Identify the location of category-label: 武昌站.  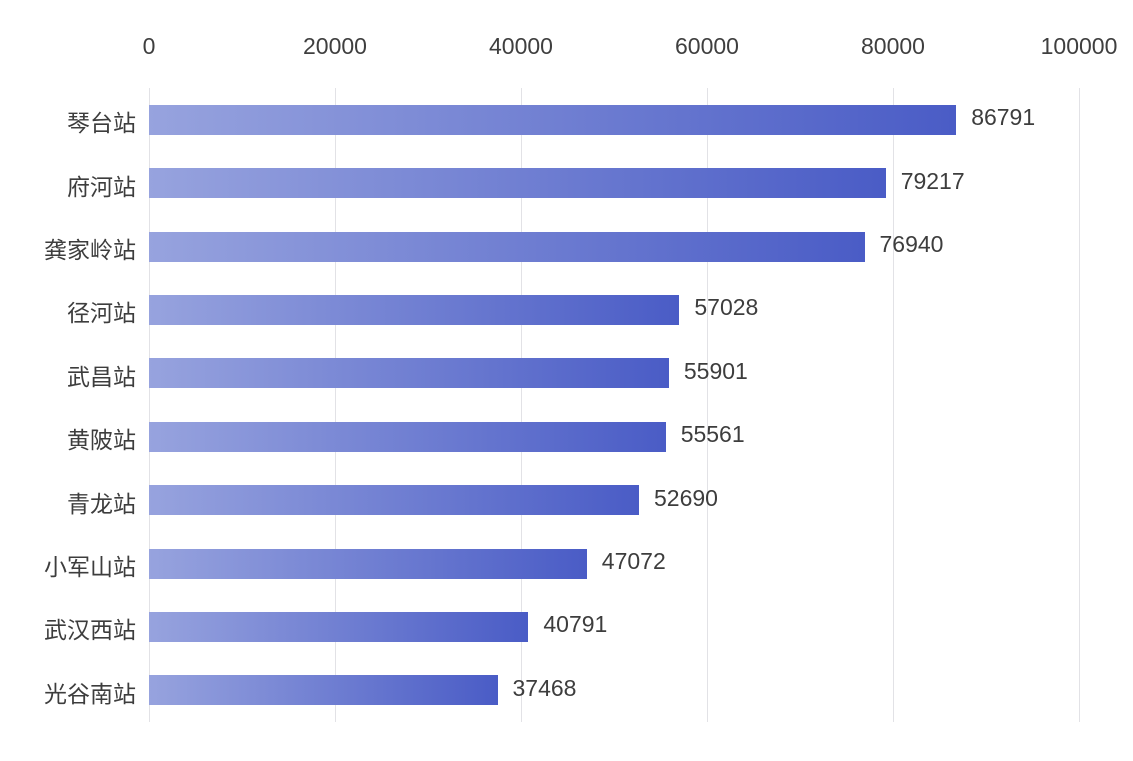
(101, 376).